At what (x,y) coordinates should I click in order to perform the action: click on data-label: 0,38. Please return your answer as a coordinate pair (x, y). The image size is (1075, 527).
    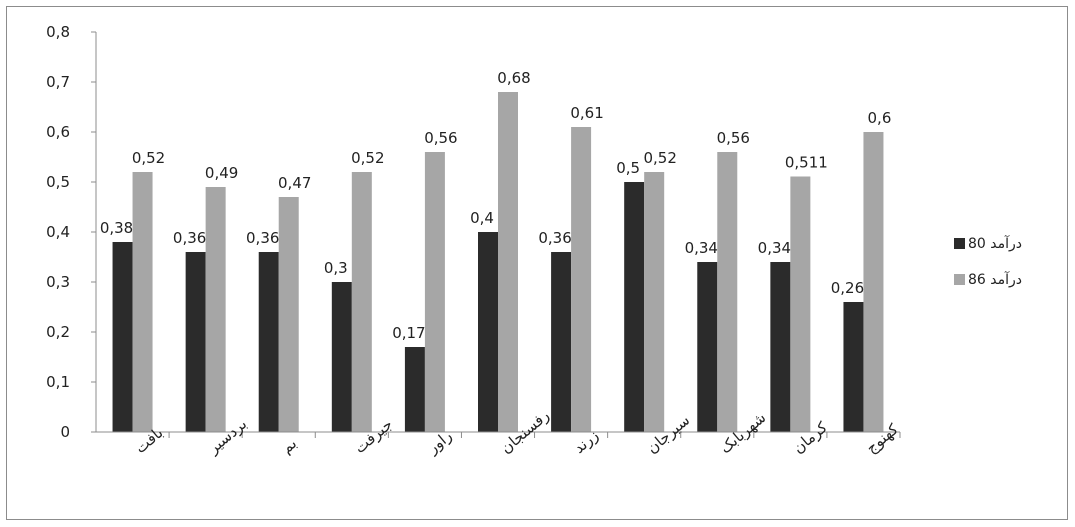
    Looking at the image, I should click on (116, 228).